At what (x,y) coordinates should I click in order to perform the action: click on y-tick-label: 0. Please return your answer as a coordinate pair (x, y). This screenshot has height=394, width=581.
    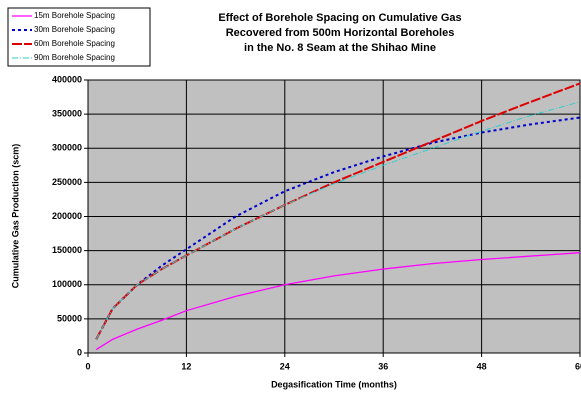
    Looking at the image, I should click on (79, 352).